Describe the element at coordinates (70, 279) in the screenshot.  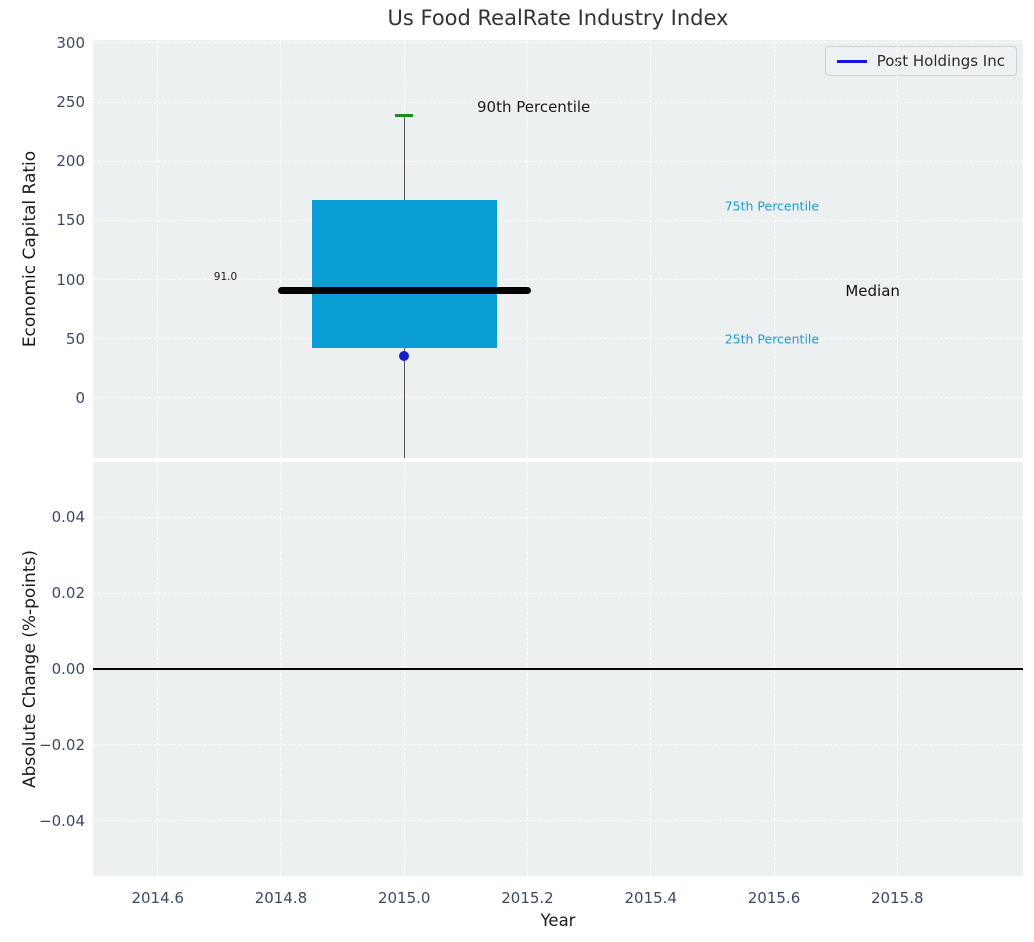
I see `ytick-label-top: 100` at that location.